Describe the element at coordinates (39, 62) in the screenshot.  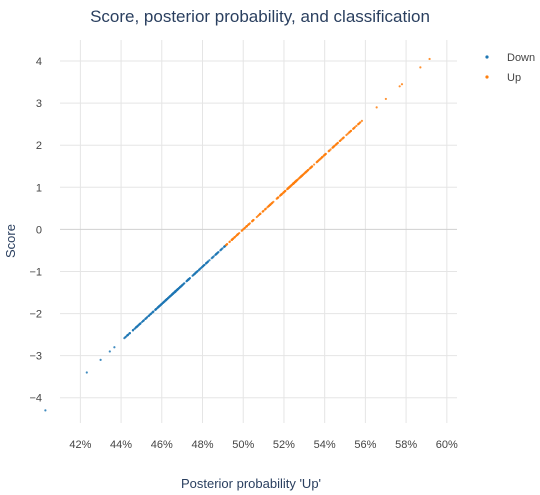
I see `y-tick-label: 4` at that location.